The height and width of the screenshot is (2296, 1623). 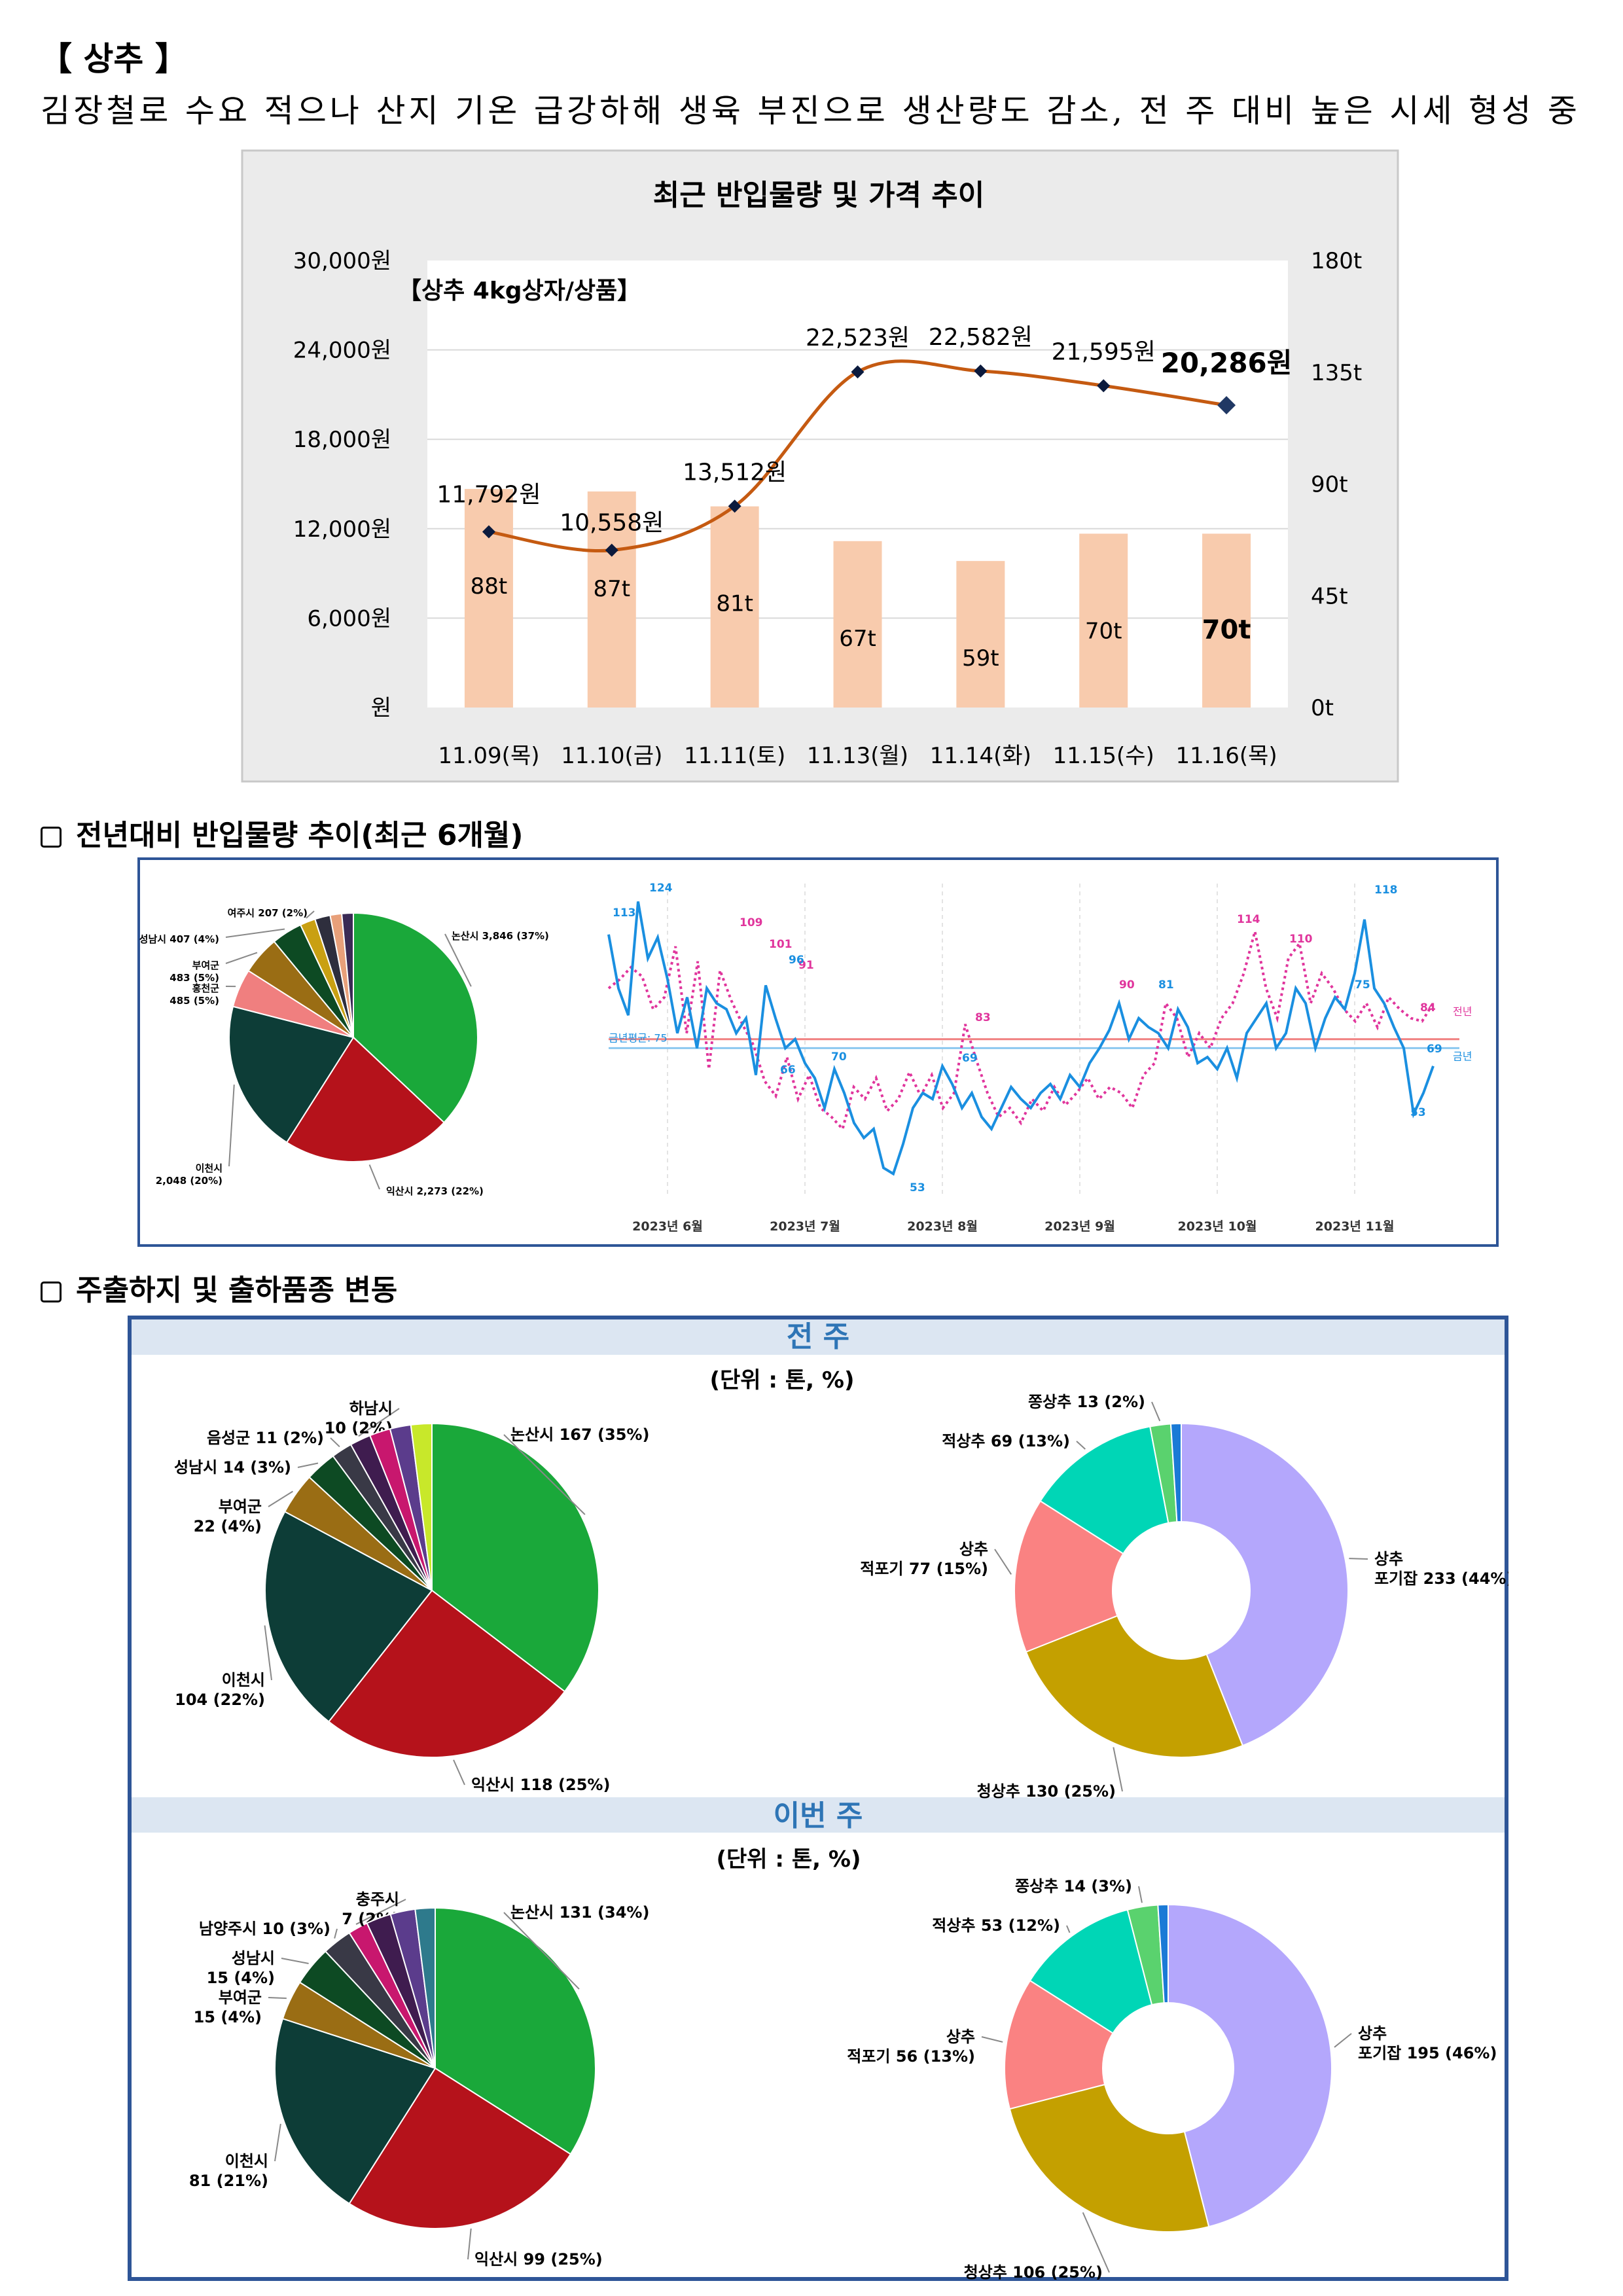 I want to click on price-label: 11,792원, so click(x=489, y=495).